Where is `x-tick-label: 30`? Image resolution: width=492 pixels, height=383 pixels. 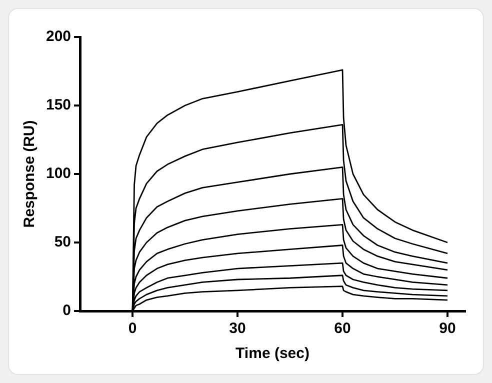
x-tick-label: 30 is located at coordinates (237, 329).